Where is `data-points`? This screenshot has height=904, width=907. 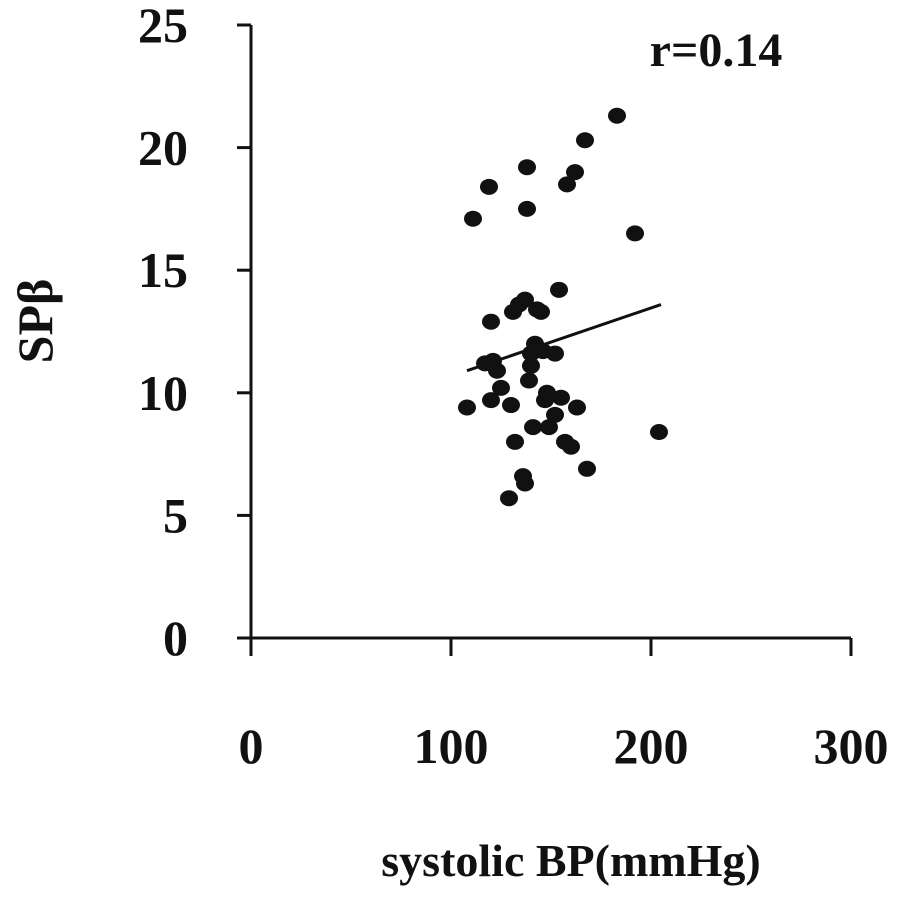
data-points is located at coordinates (563, 307).